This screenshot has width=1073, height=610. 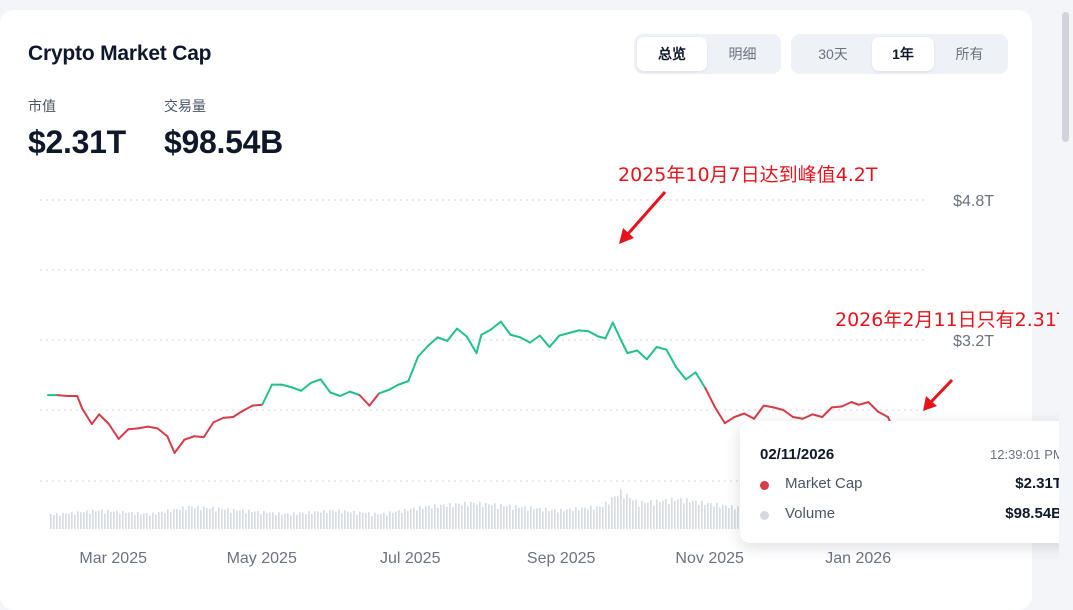 I want to click on range-toggle: 30天 1年 所有, so click(x=899, y=54).